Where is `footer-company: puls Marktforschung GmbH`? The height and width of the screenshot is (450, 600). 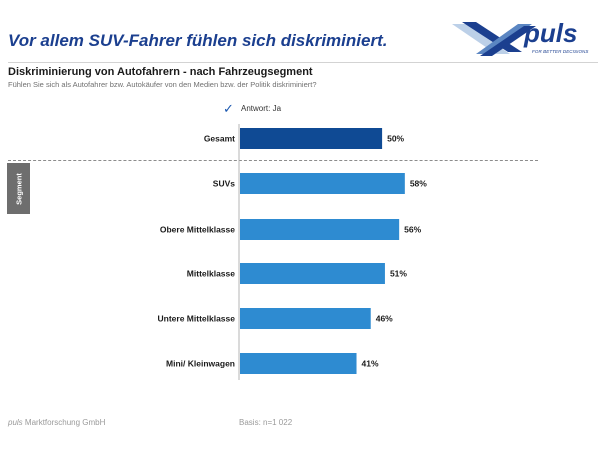
footer-company: puls Marktforschung GmbH is located at coordinates (56, 422).